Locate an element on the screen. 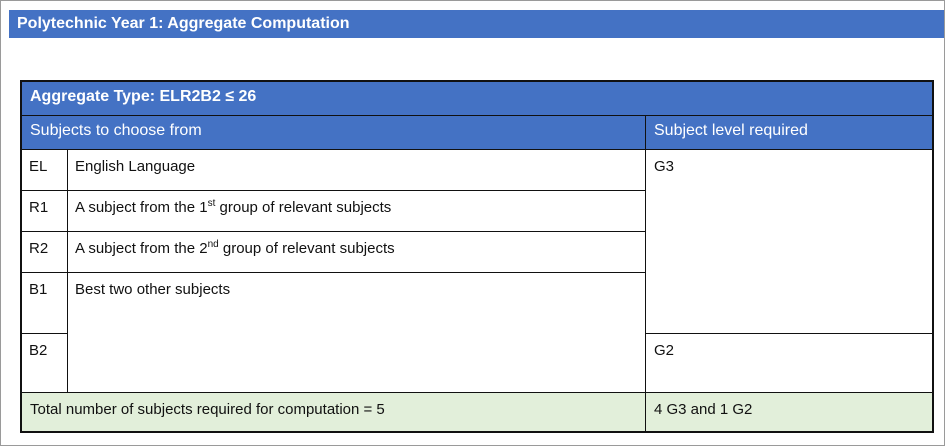 This screenshot has width=947, height=448. level-column-header: Subject level required is located at coordinates (789, 133).